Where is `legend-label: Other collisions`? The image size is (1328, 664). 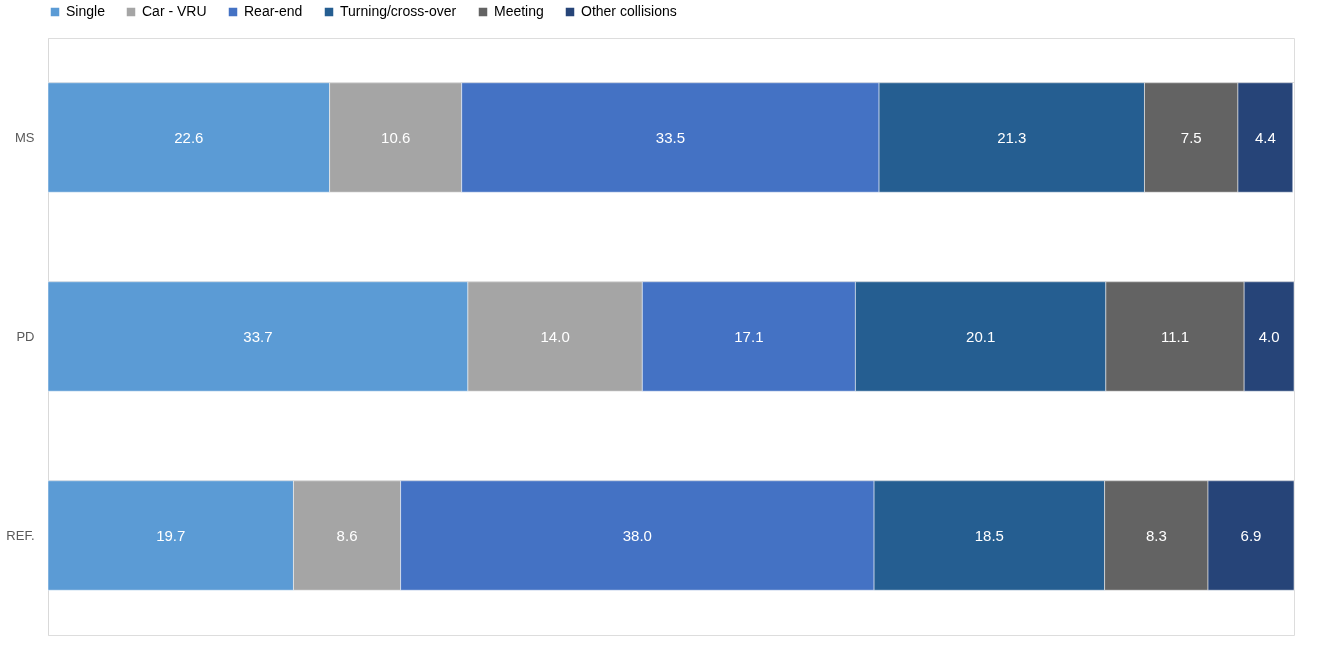
legend-label: Other collisions is located at coordinates (629, 11).